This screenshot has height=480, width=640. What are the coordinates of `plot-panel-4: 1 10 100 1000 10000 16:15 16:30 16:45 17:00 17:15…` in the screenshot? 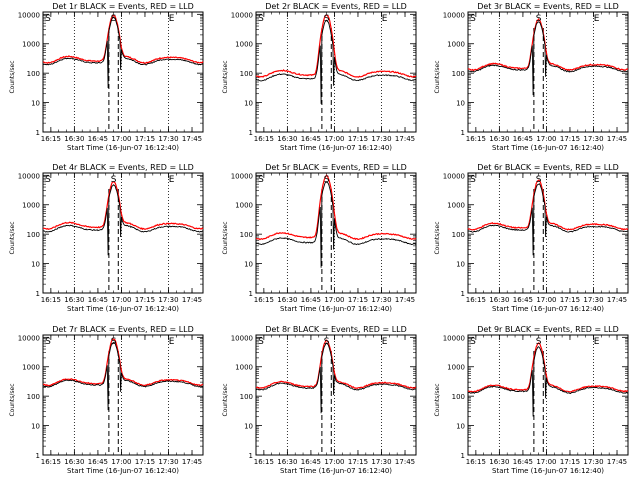 It's located at (106, 238).